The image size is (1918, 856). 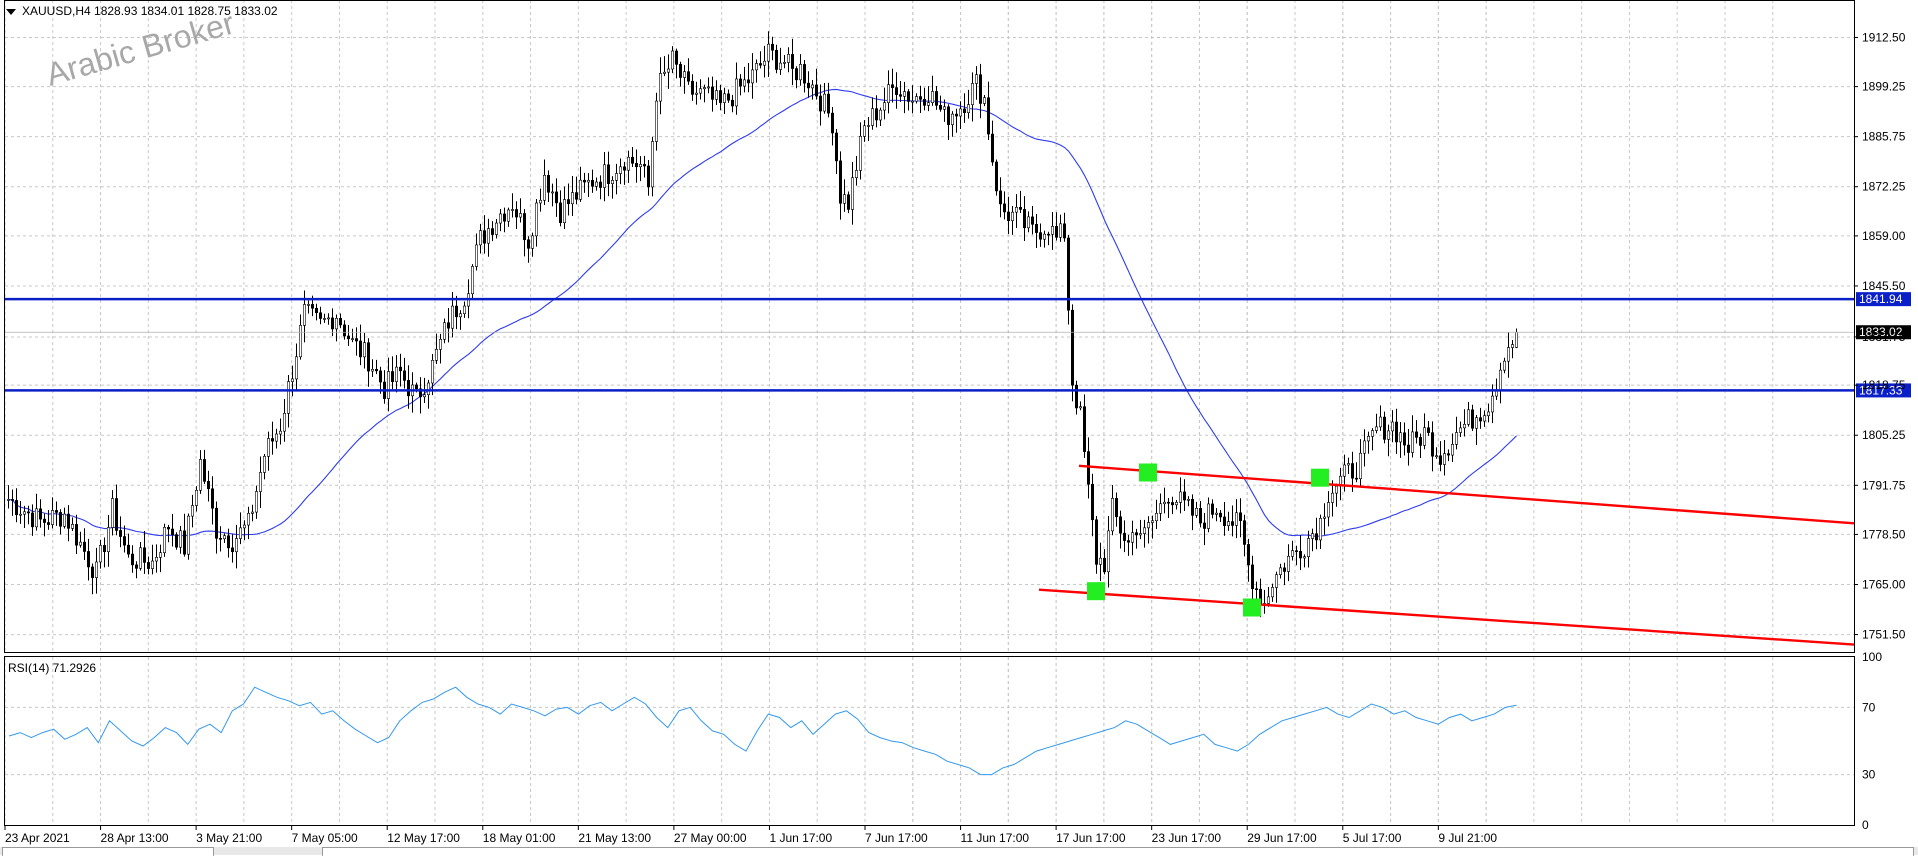 I want to click on bottom-tab-bar, so click(x=959, y=851).